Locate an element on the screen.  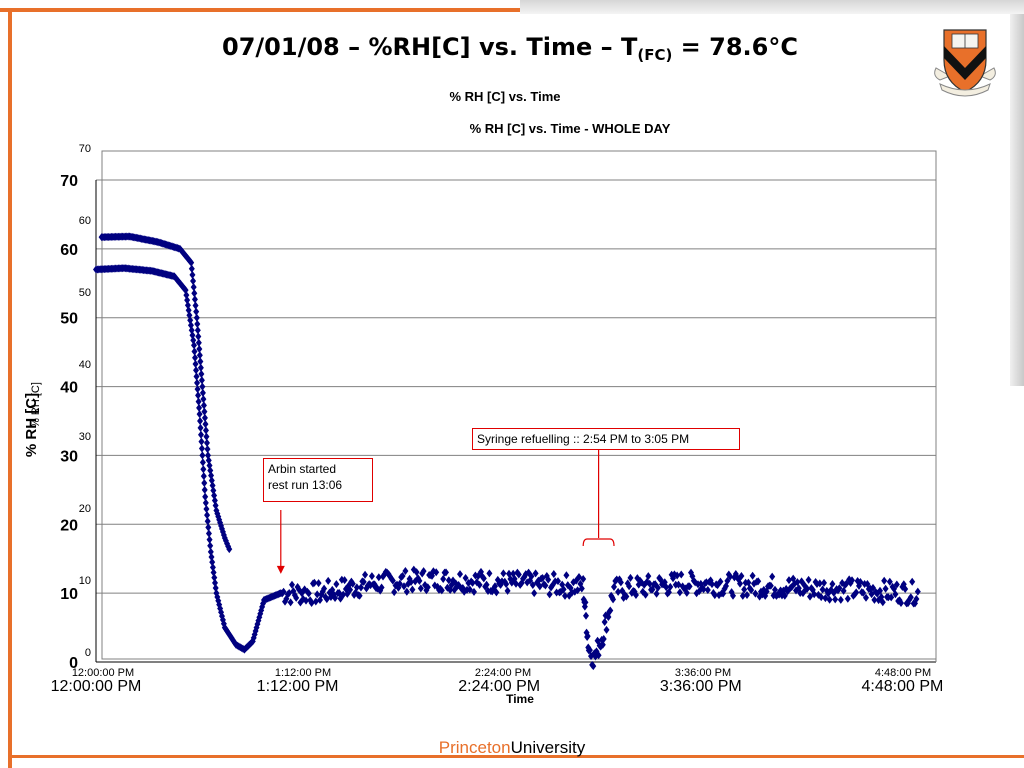
x-tick-label-small: 3:36:00 PM is located at coordinates (703, 673).